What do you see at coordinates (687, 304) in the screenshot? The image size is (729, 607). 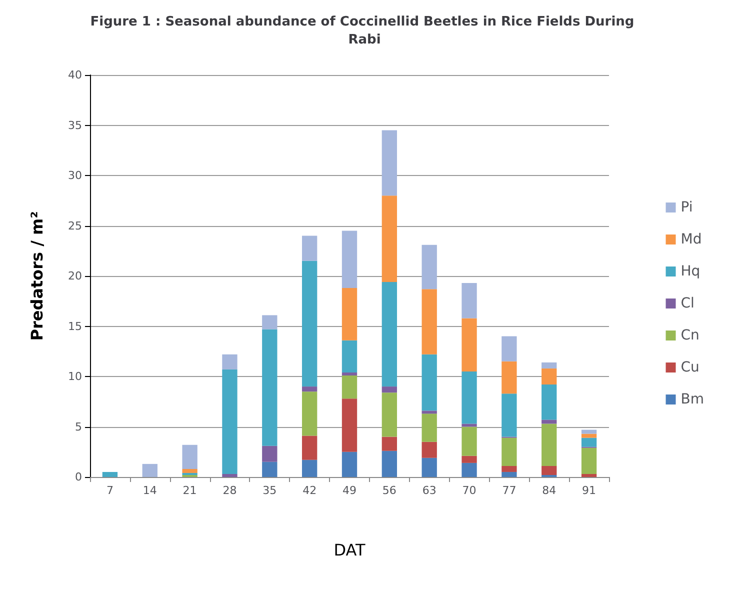 I see `legend-label: Cl` at bounding box center [687, 304].